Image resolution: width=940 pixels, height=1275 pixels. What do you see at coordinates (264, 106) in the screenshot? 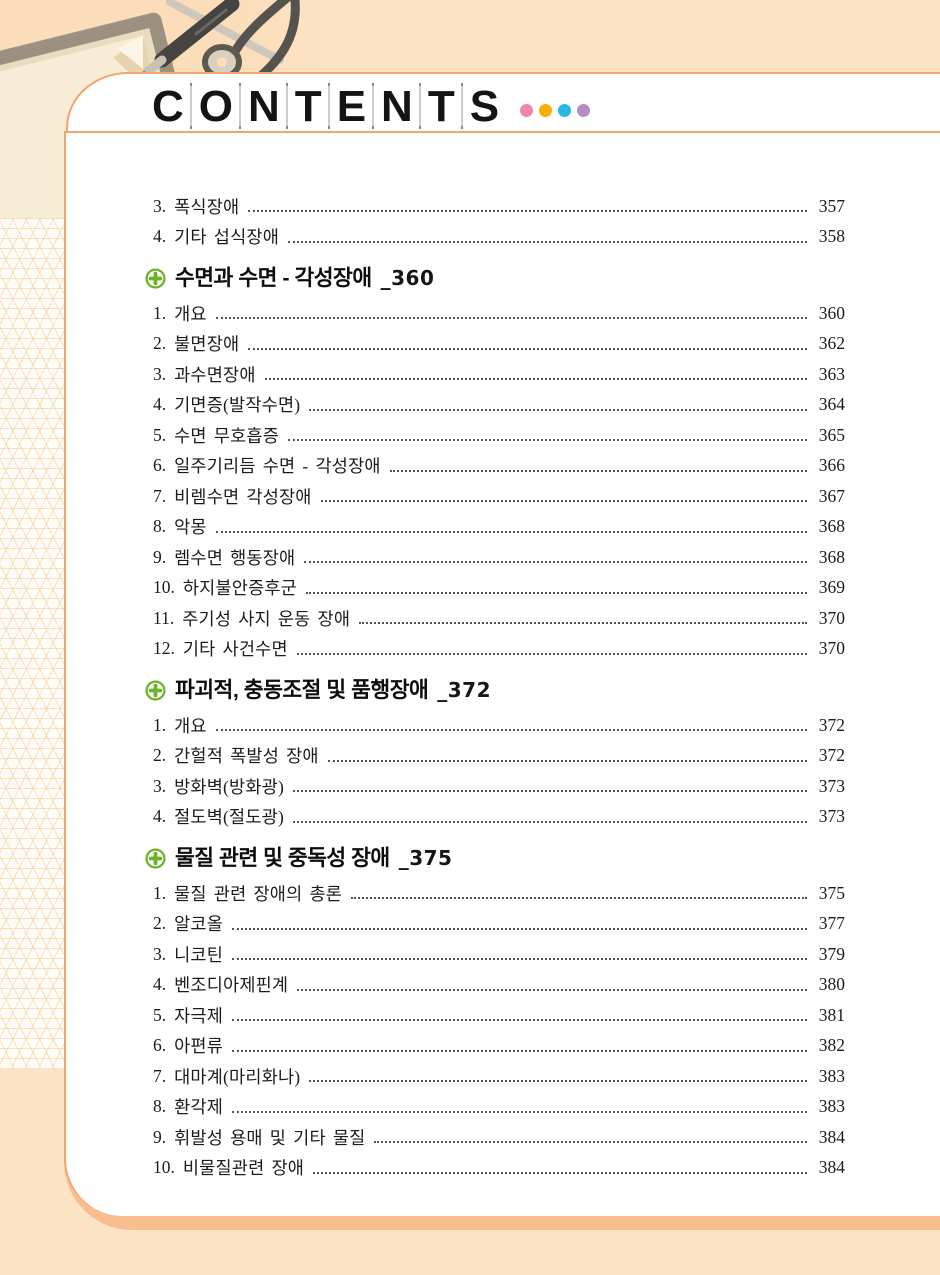
I see `title-letter: N` at bounding box center [264, 106].